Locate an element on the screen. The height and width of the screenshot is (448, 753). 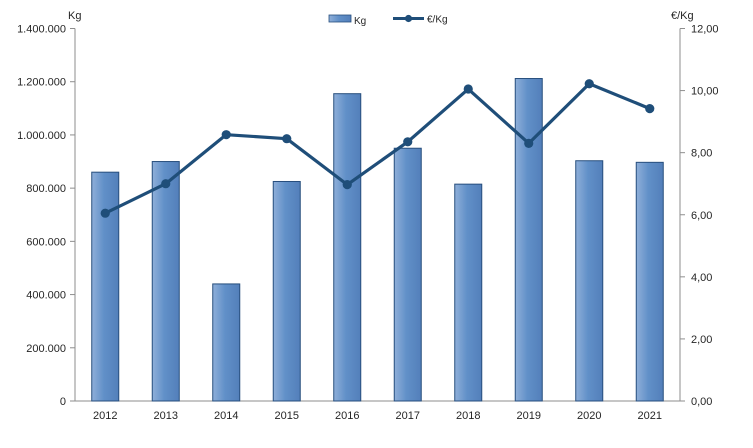
x-axis-label: 2021 is located at coordinates (650, 416).